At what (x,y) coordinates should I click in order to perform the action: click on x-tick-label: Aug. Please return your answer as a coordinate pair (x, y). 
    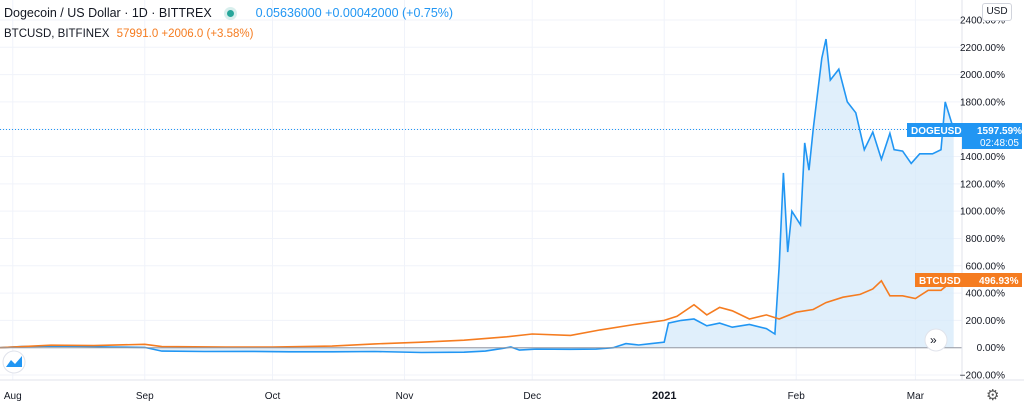
    Looking at the image, I should click on (13, 396).